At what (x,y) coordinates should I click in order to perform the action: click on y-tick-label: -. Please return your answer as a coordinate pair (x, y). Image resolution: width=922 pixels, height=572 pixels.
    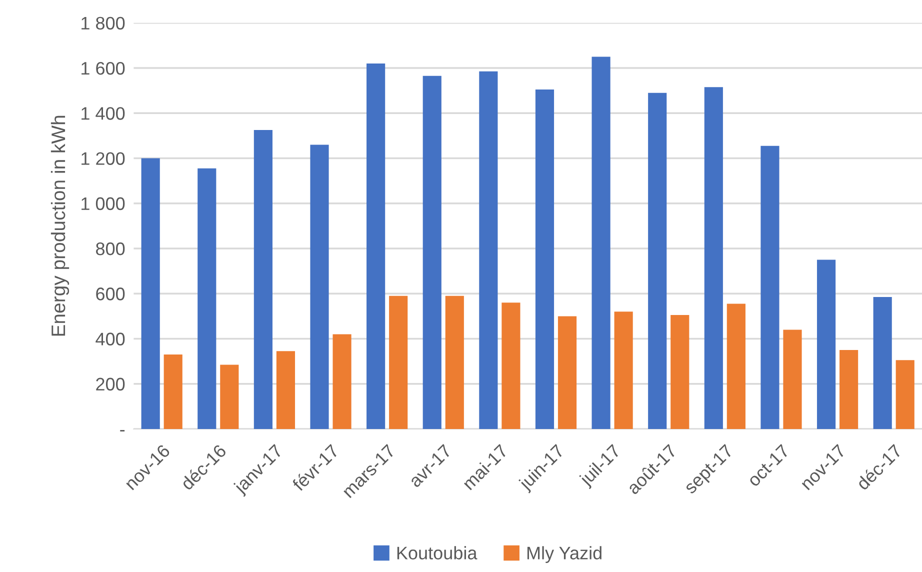
    Looking at the image, I should click on (122, 431).